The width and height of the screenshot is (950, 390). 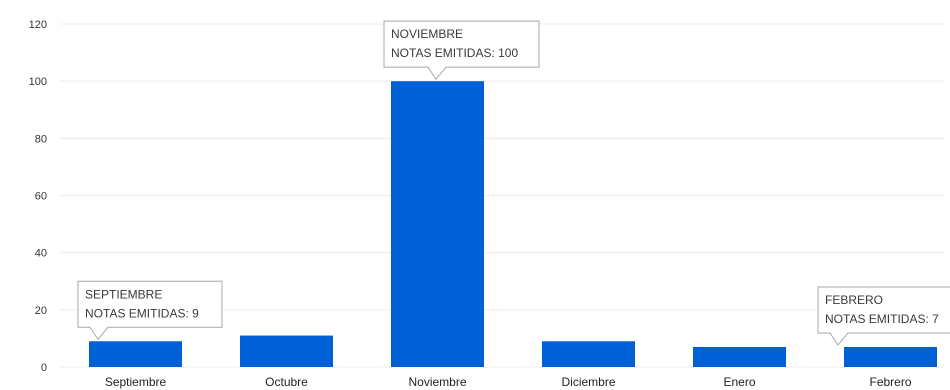 I want to click on bar-febrero, so click(x=890, y=356).